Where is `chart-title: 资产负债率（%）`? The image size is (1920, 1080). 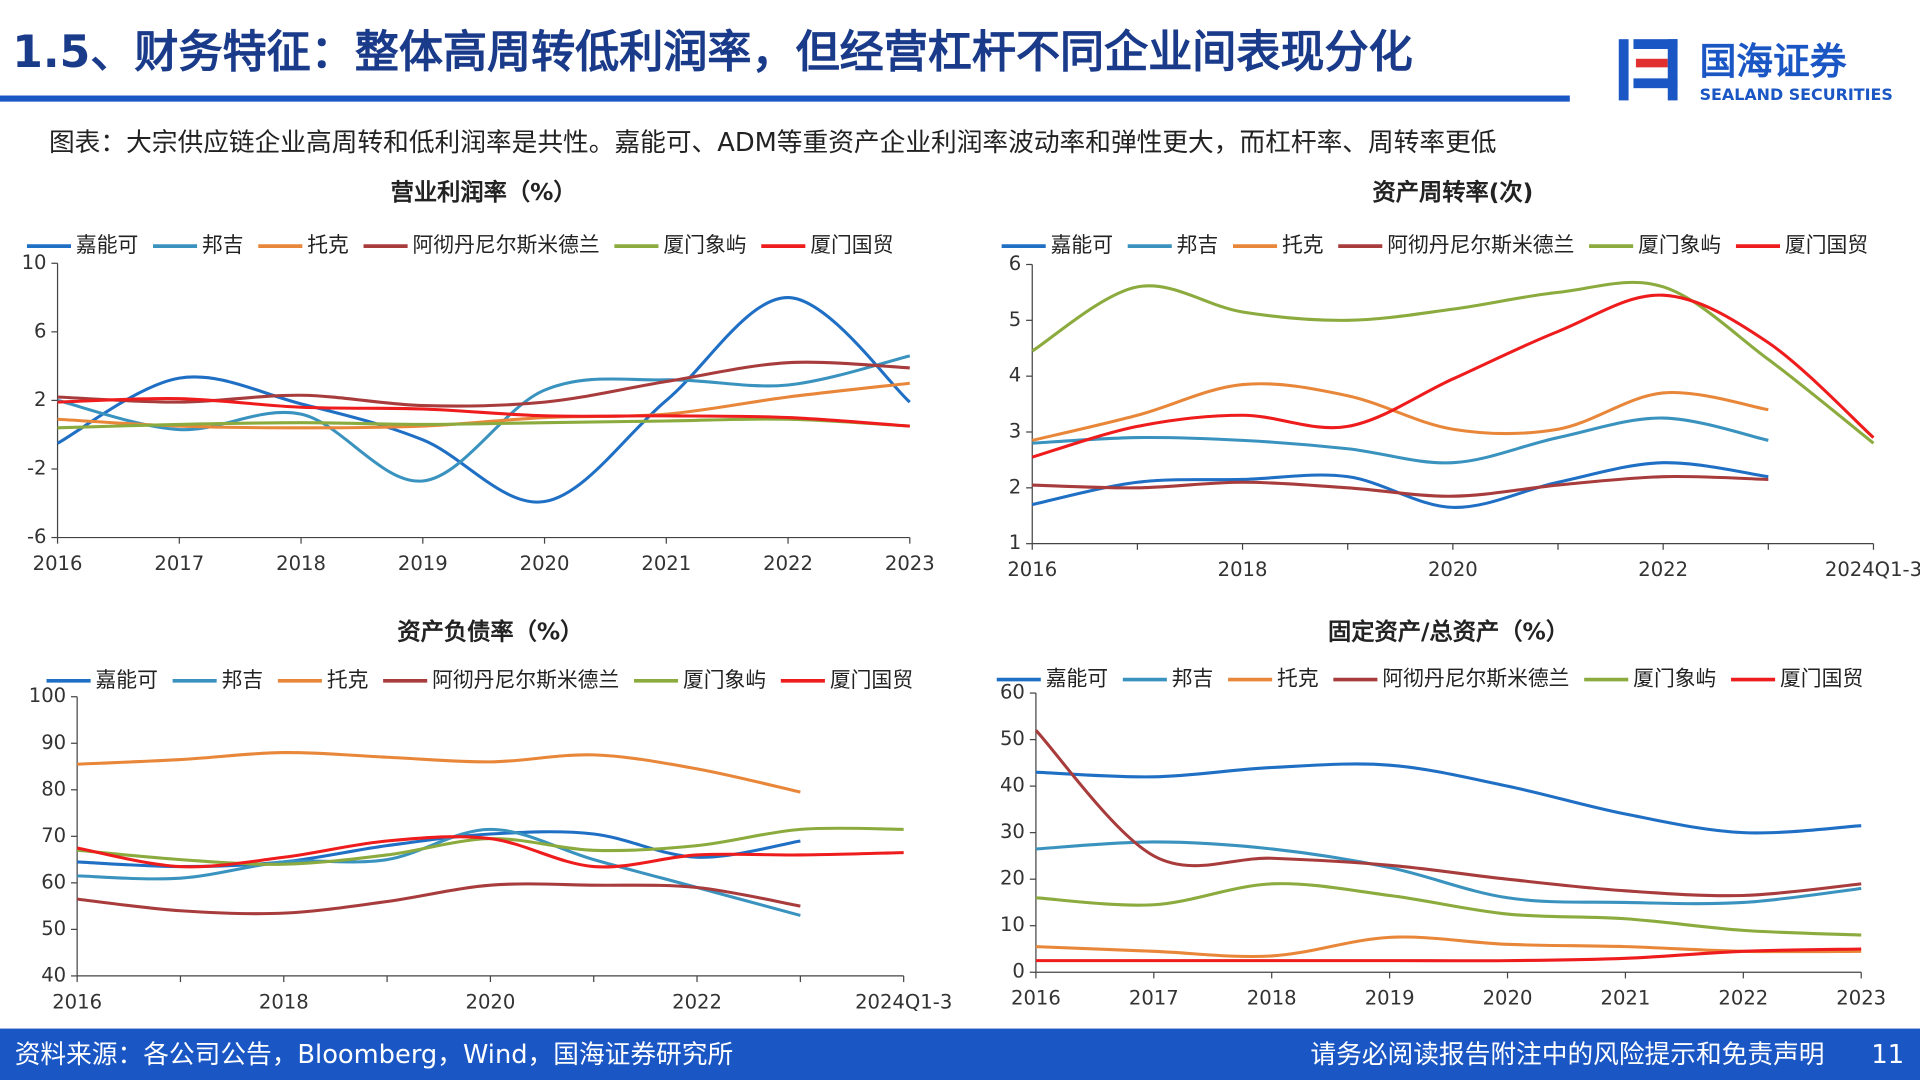 chart-title: 资产负债率（%） is located at coordinates (490, 632).